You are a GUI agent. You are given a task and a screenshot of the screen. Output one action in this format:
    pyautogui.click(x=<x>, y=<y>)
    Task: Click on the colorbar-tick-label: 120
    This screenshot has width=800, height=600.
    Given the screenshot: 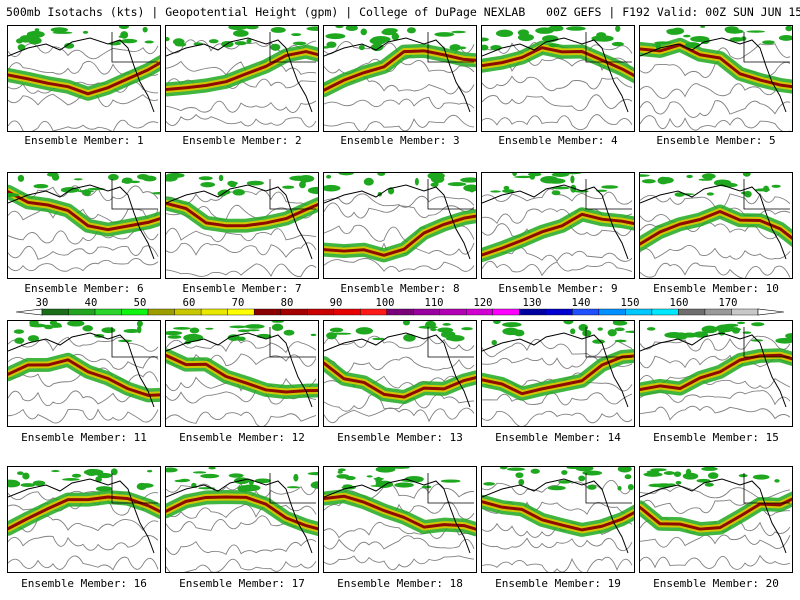 What is the action you would take?
    pyautogui.click(x=483, y=303)
    